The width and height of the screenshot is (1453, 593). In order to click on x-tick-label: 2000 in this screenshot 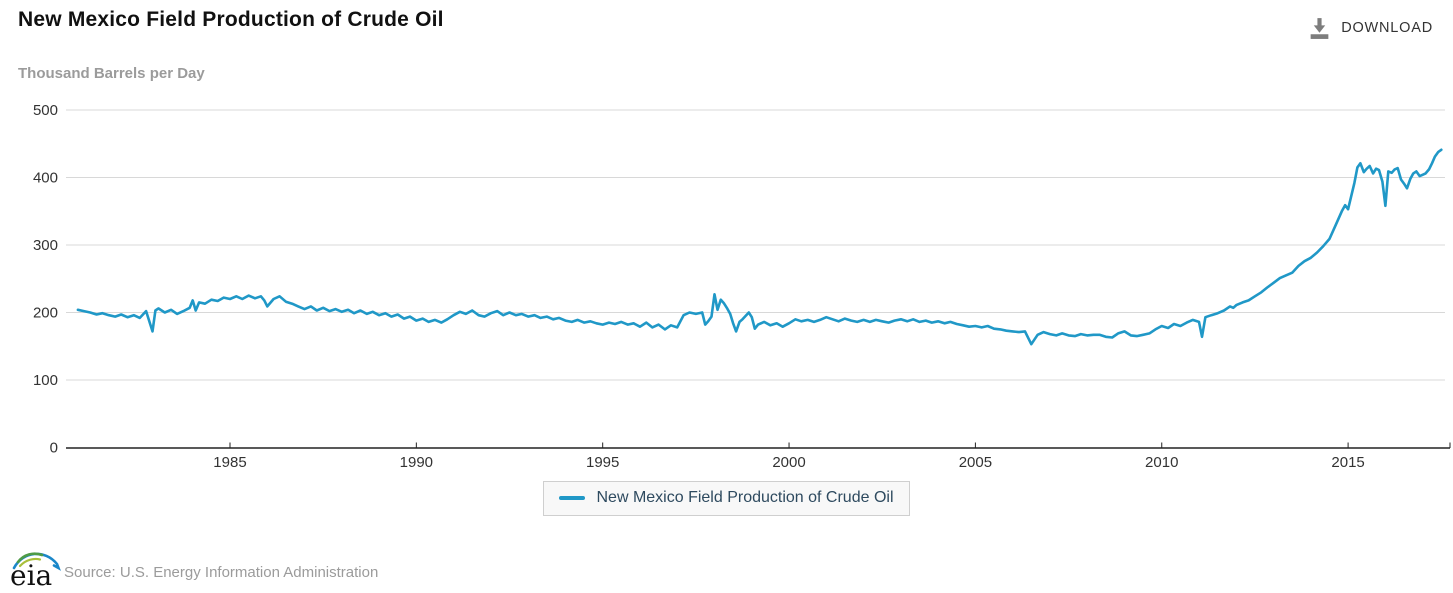, I will do `click(788, 462)`.